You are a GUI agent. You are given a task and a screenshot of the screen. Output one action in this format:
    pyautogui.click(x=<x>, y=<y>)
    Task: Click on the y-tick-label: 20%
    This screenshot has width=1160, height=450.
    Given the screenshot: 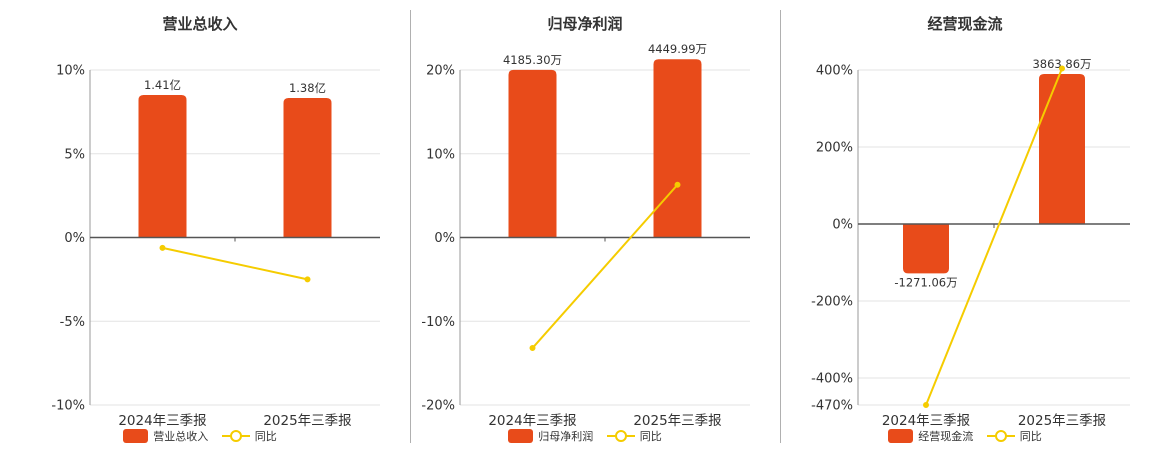 What is the action you would take?
    pyautogui.click(x=440, y=71)
    